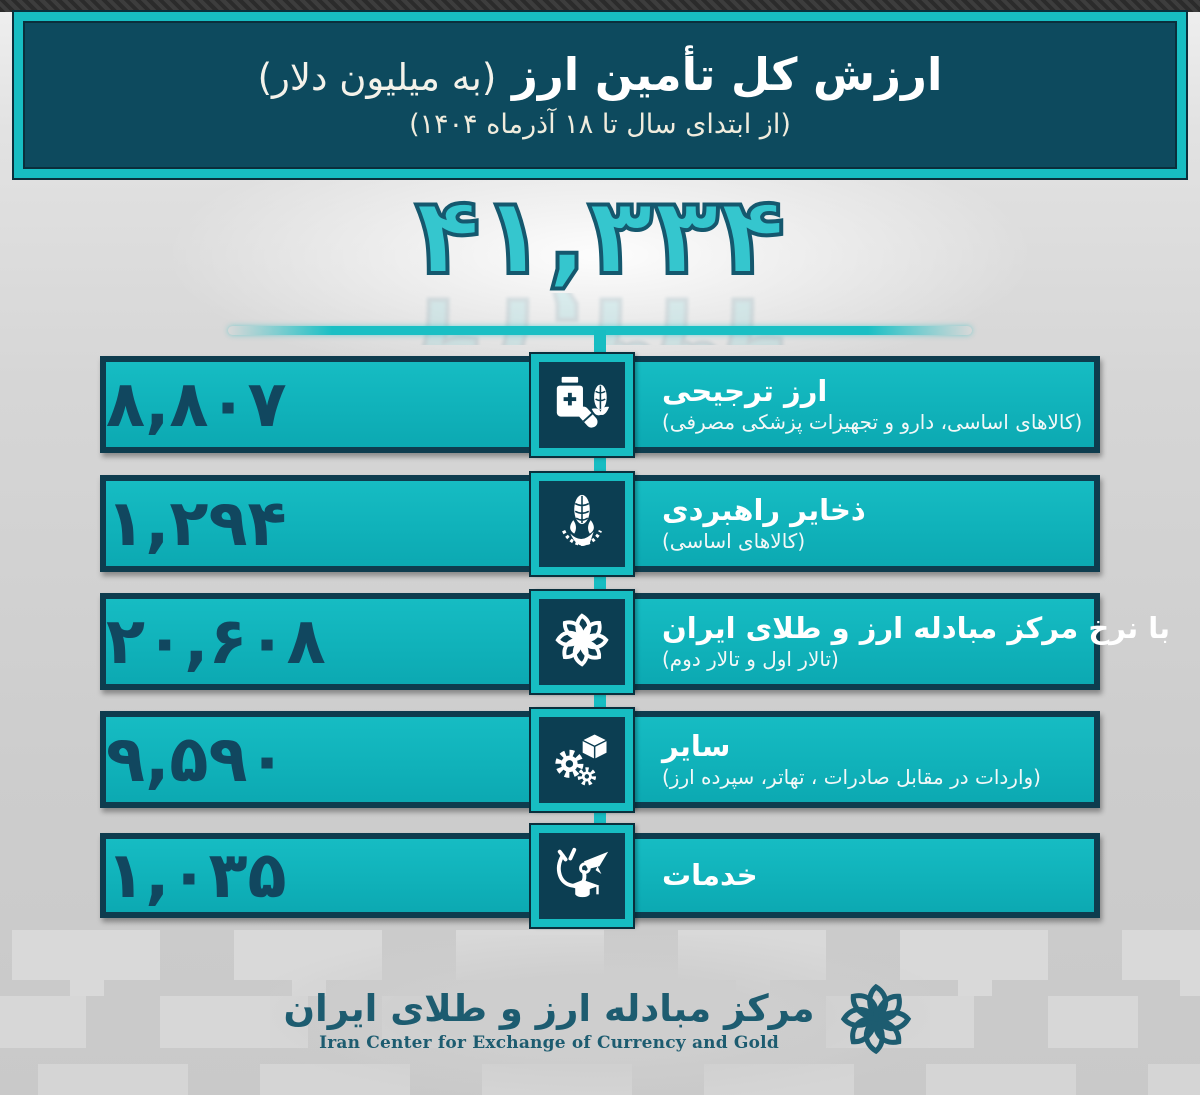 The width and height of the screenshot is (1200, 1095). Describe the element at coordinates (764, 523) in the screenshot. I see `bar-label: ذخایر راهبردی (کالاهای اساسی)` at that location.